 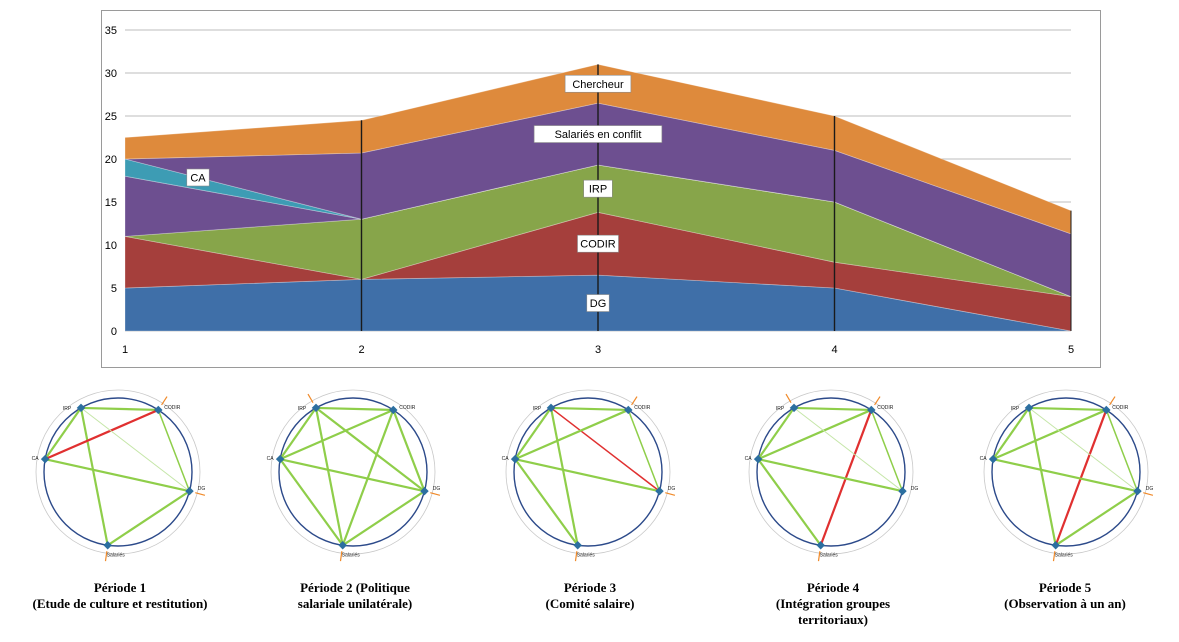 What do you see at coordinates (198, 179) in the screenshot?
I see `series-label: CA` at bounding box center [198, 179].